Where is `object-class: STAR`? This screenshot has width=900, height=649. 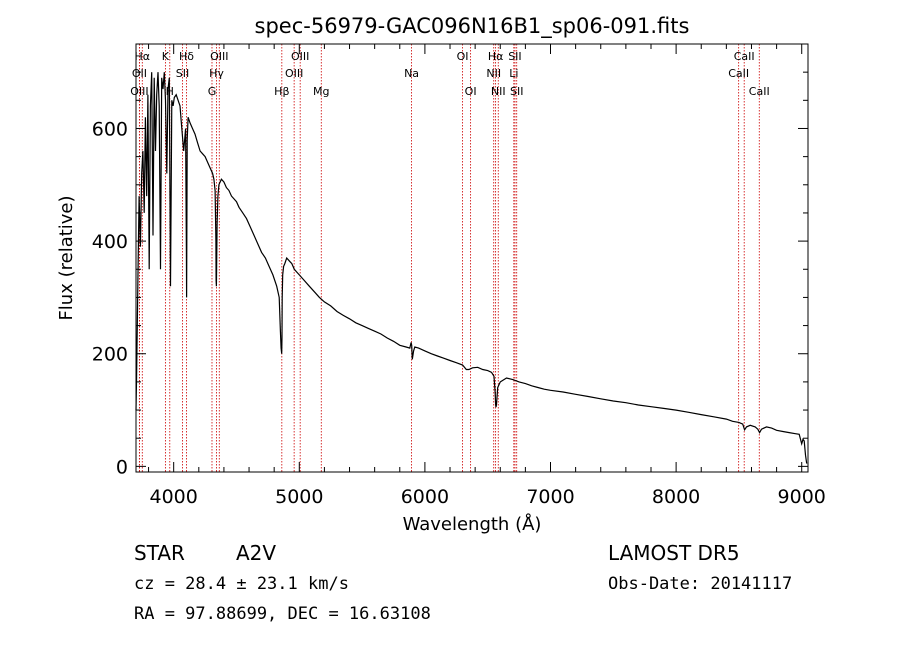 object-class: STAR is located at coordinates (159, 553).